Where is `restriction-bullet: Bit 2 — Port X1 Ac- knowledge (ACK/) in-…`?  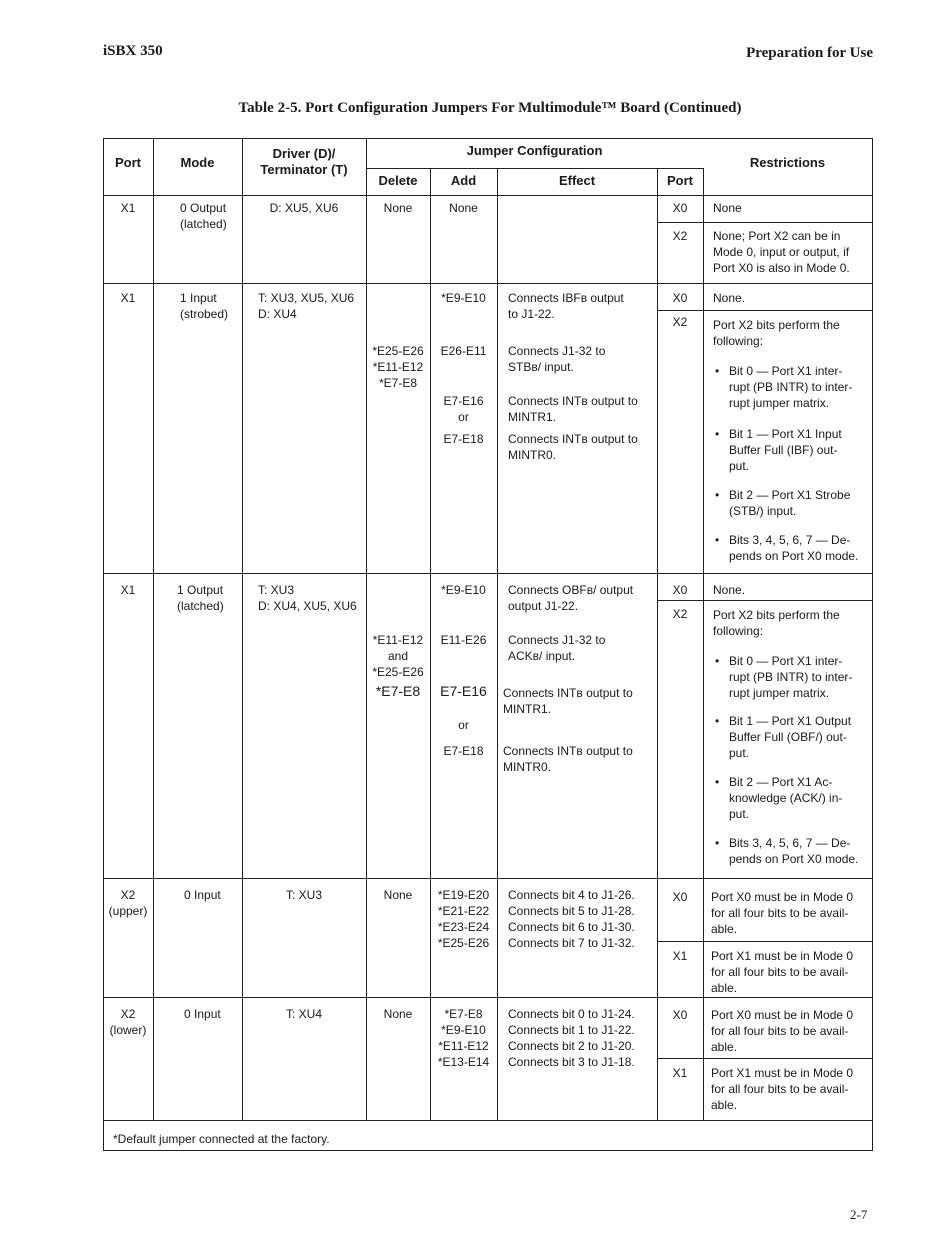
restriction-bullet: Bit 2 — Port X1 Ac- knowledge (ACK/) in-… is located at coordinates (778, 798).